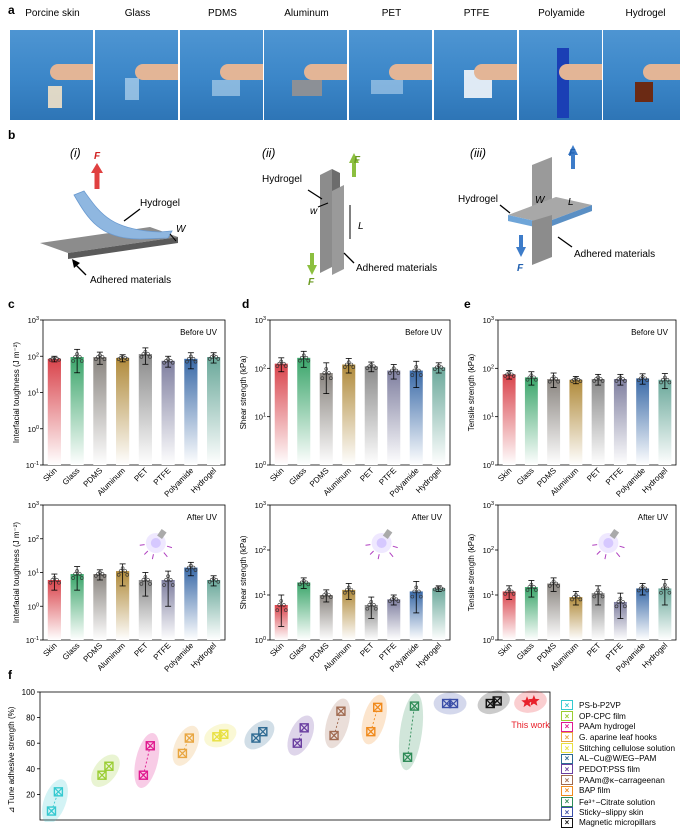 The image size is (685, 828). I want to click on panel-d-label: d, so click(246, 304).